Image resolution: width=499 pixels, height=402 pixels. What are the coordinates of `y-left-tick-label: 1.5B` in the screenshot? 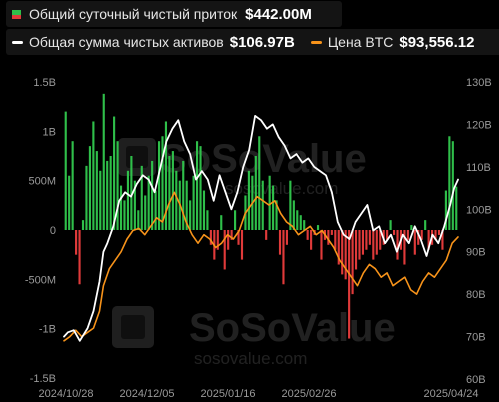 It's located at (44, 83).